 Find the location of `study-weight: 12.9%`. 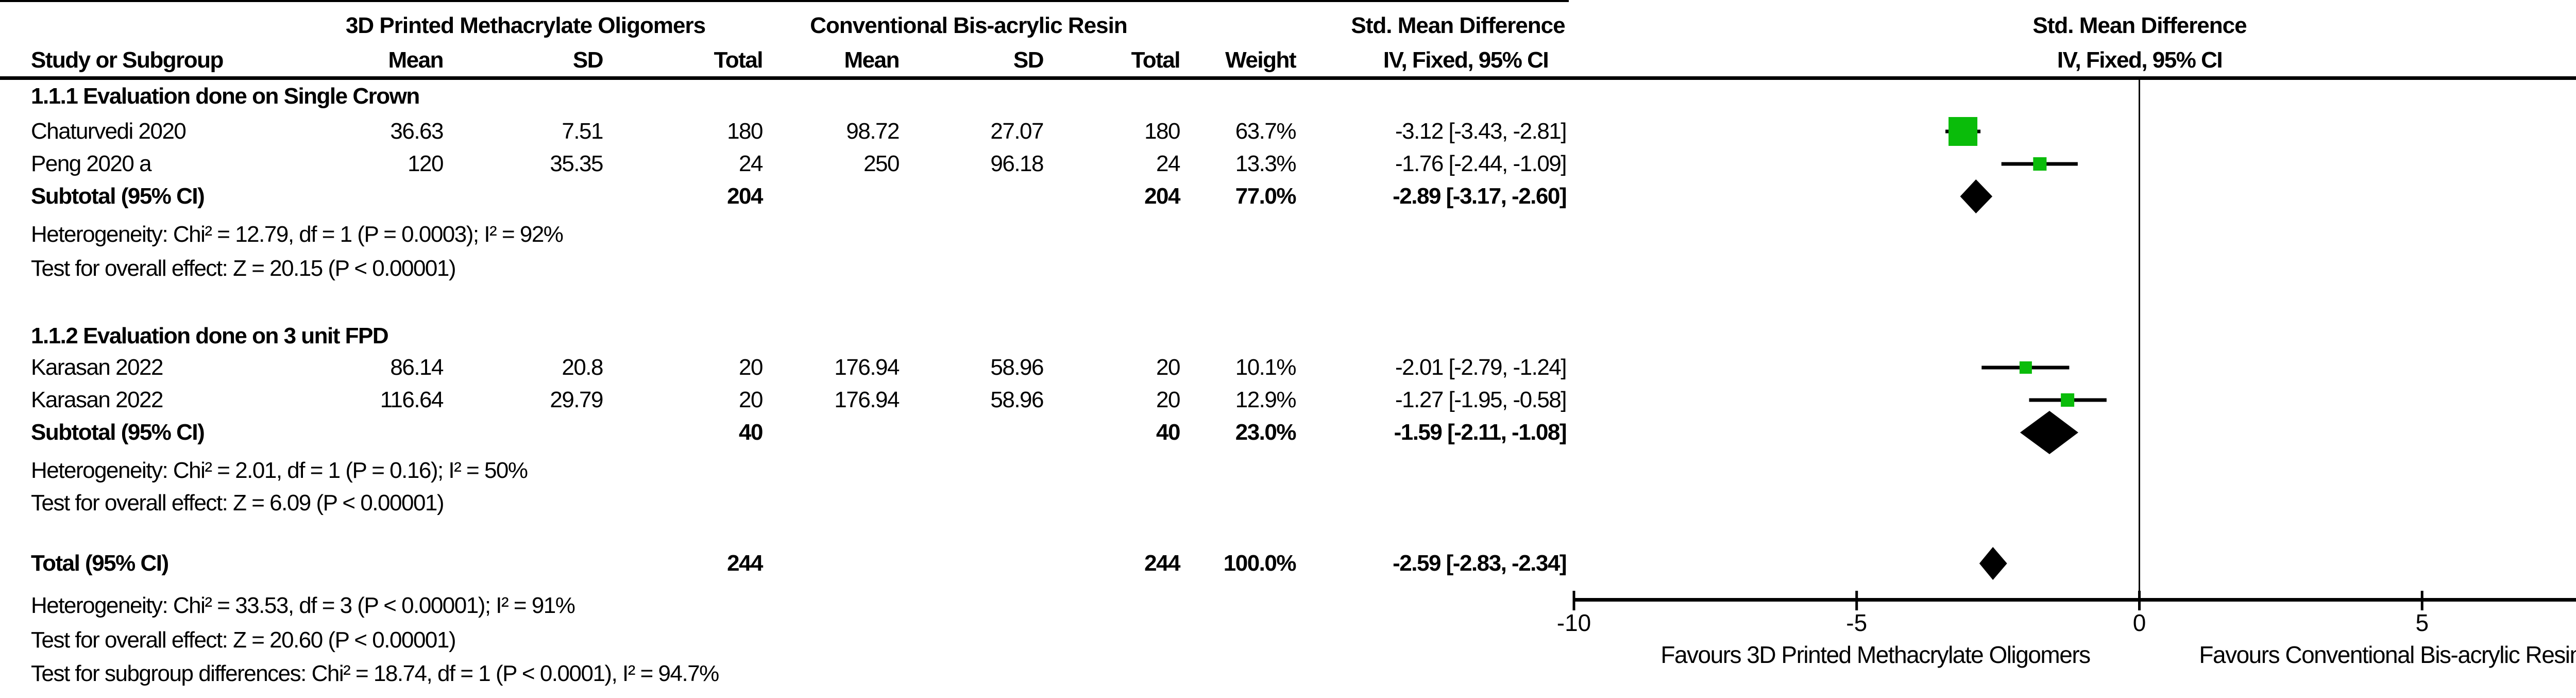

study-weight: 12.9% is located at coordinates (1266, 399).